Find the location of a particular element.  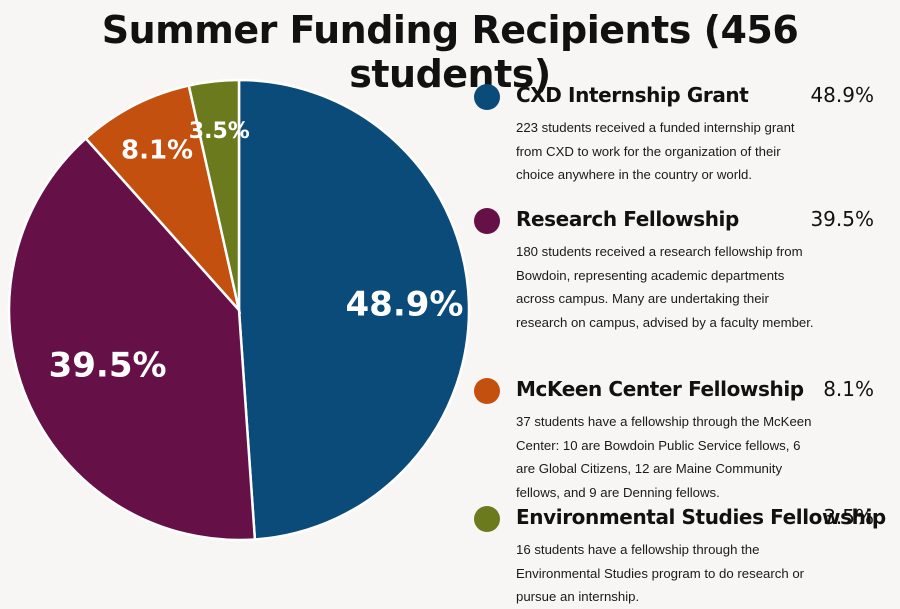

legend-label: CXD Internship Grant is located at coordinates (632, 95).